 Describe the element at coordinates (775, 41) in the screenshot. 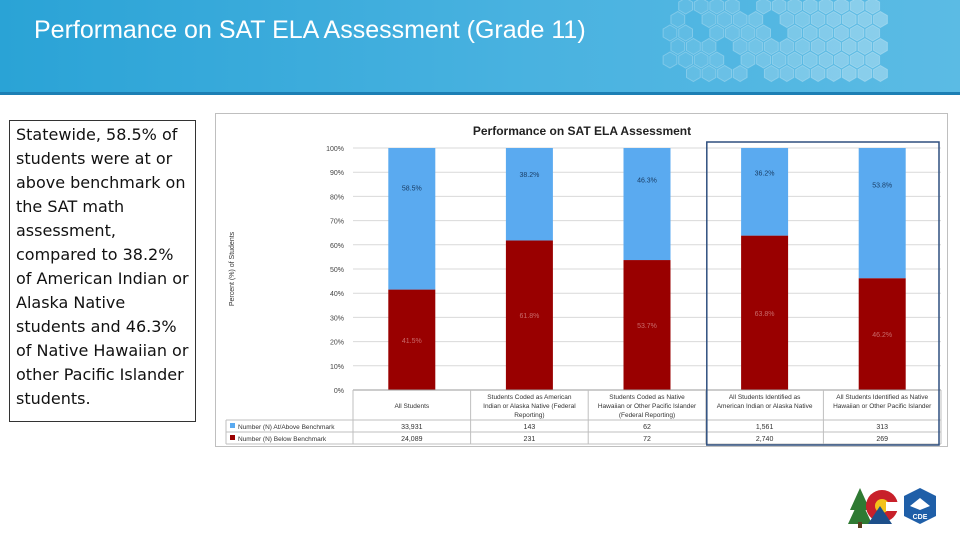

I see `hexagon-pattern-icon` at that location.